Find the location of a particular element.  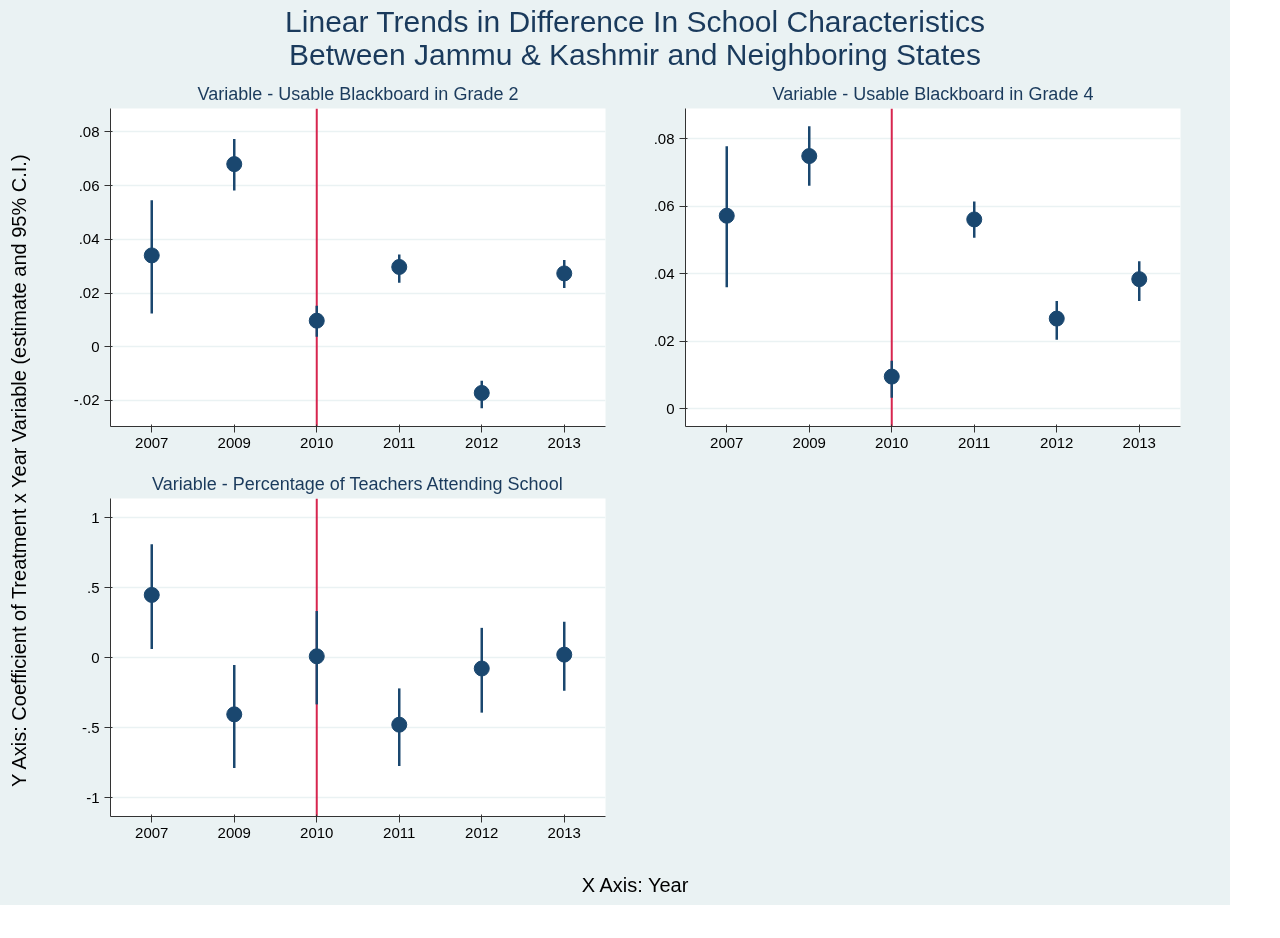

y-tick-label: .5 is located at coordinates (93, 587).